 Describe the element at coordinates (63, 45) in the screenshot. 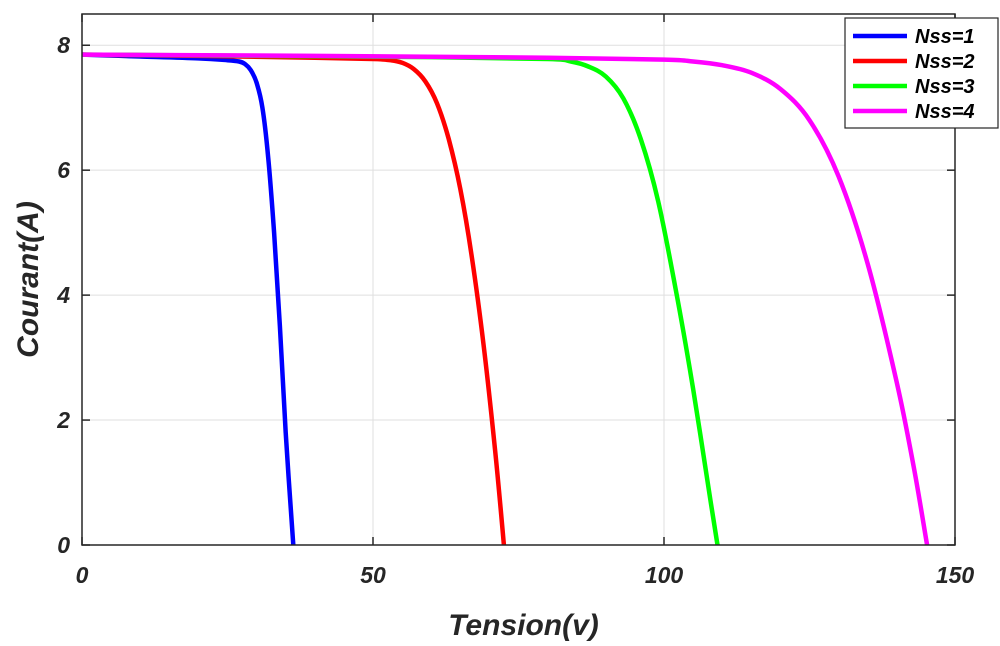

I see `y-tick-label: 8` at that location.